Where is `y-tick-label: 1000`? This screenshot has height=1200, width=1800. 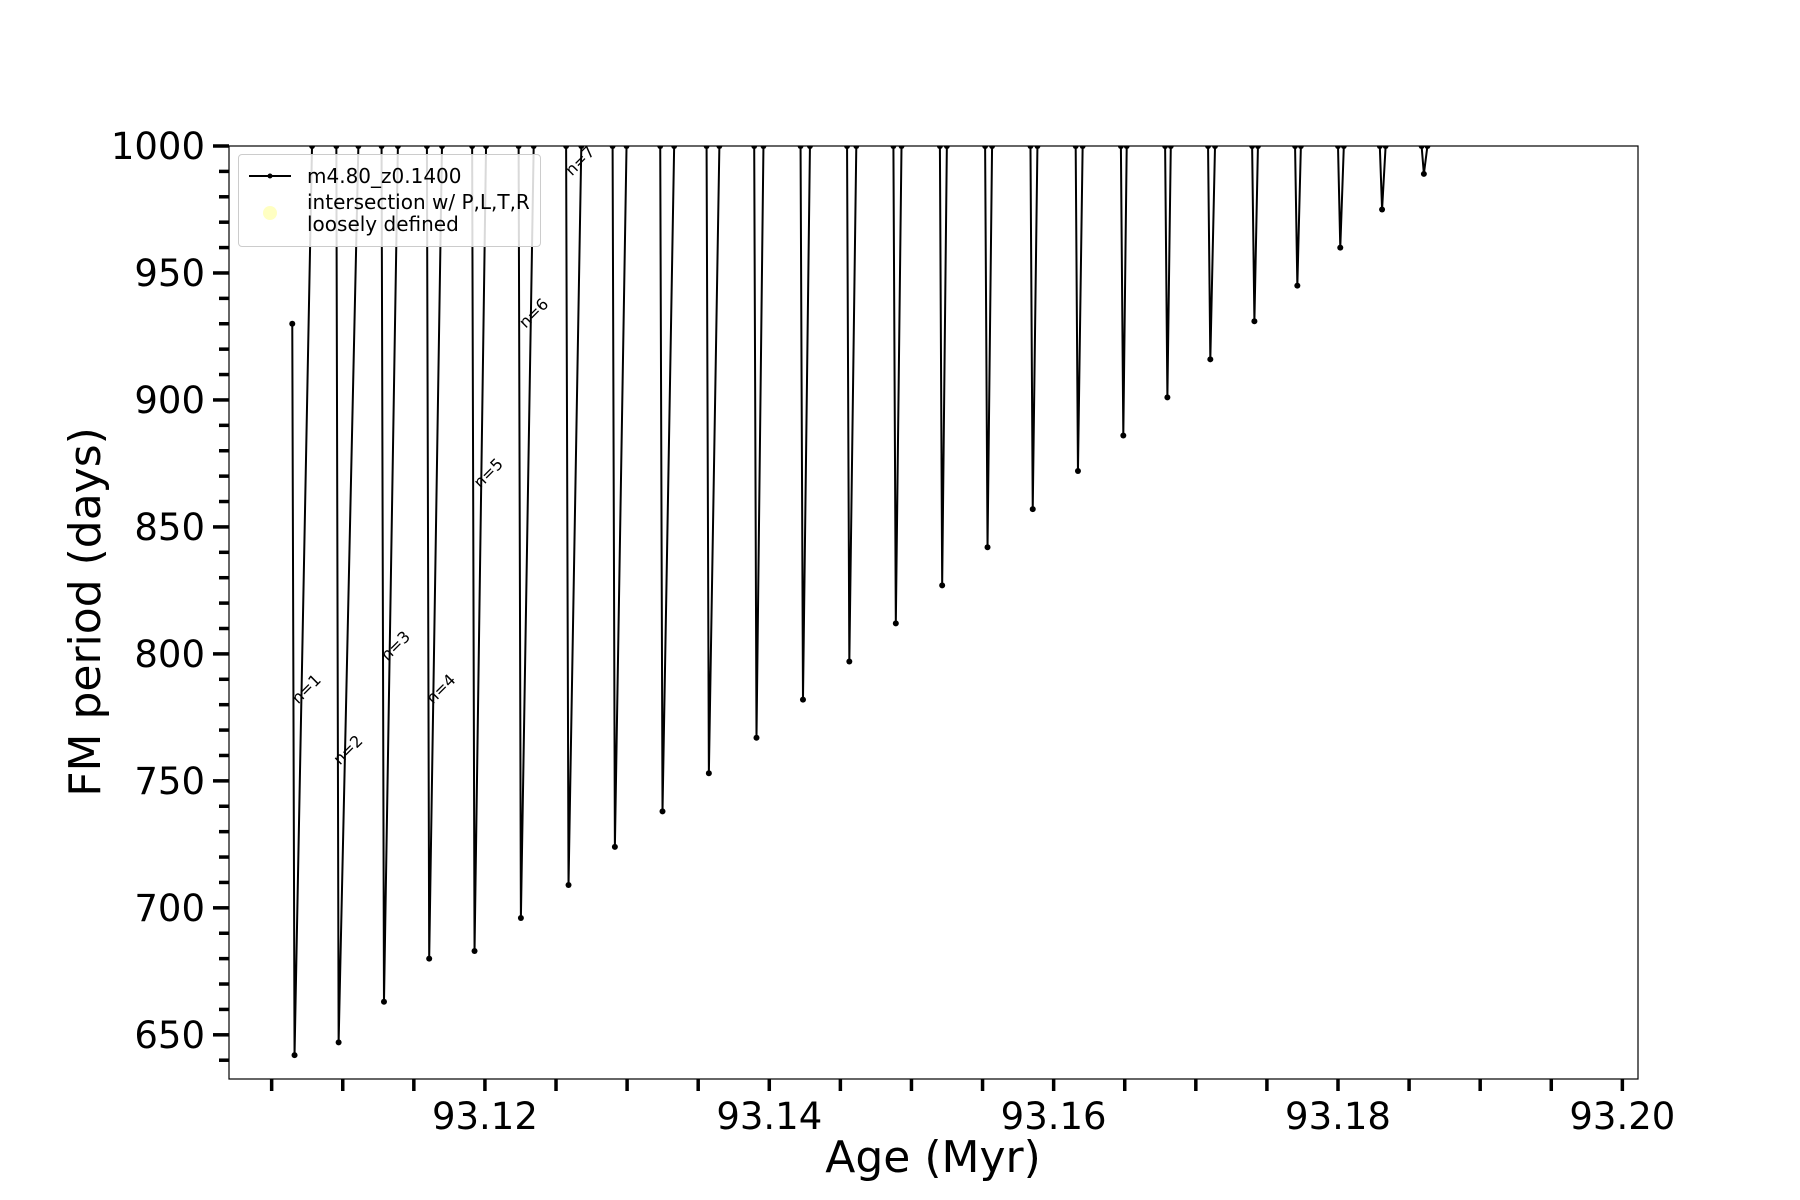 y-tick-label: 1000 is located at coordinates (158, 146).